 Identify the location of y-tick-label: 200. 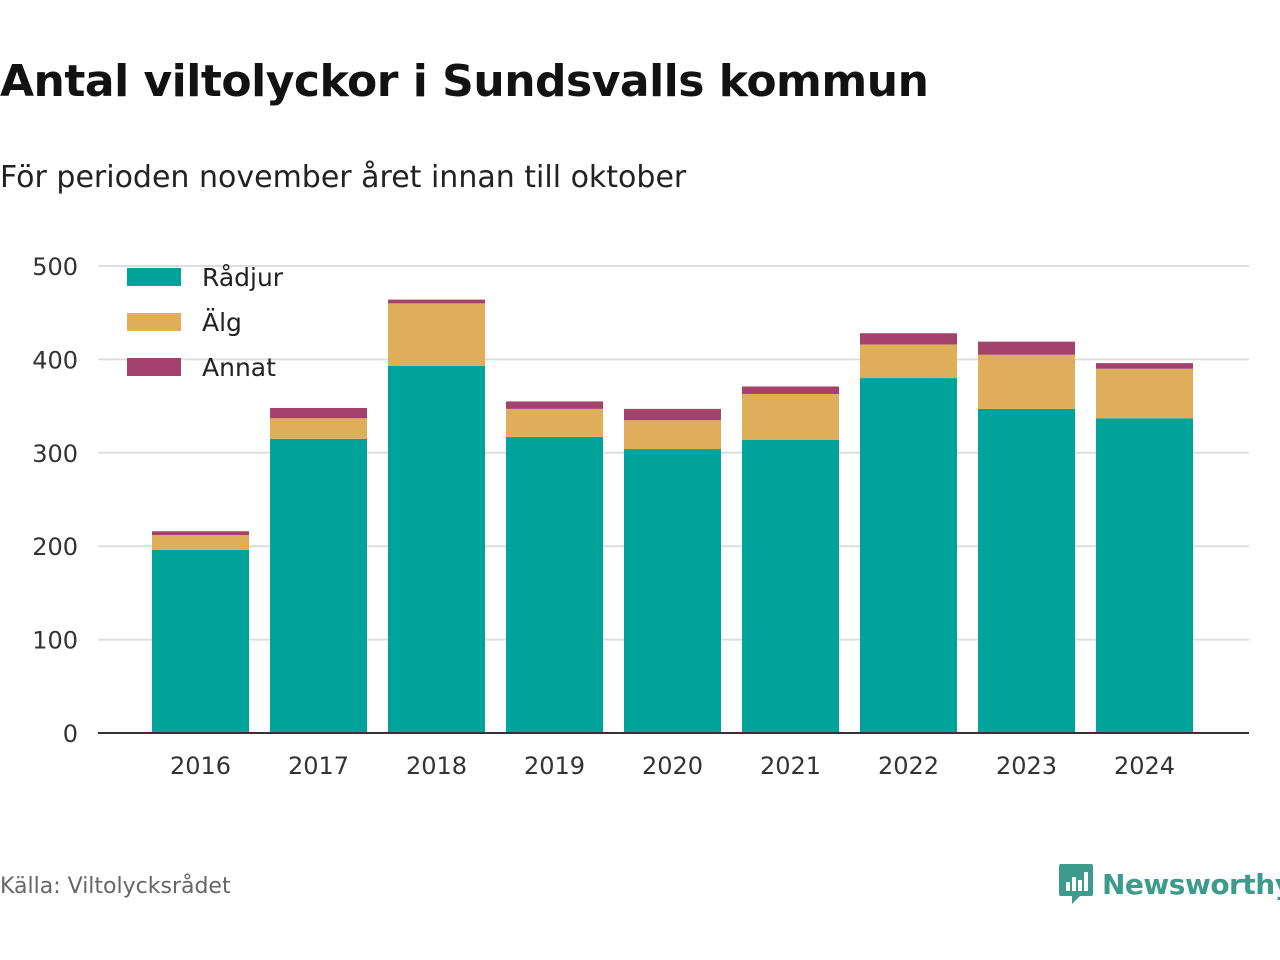
(55, 547).